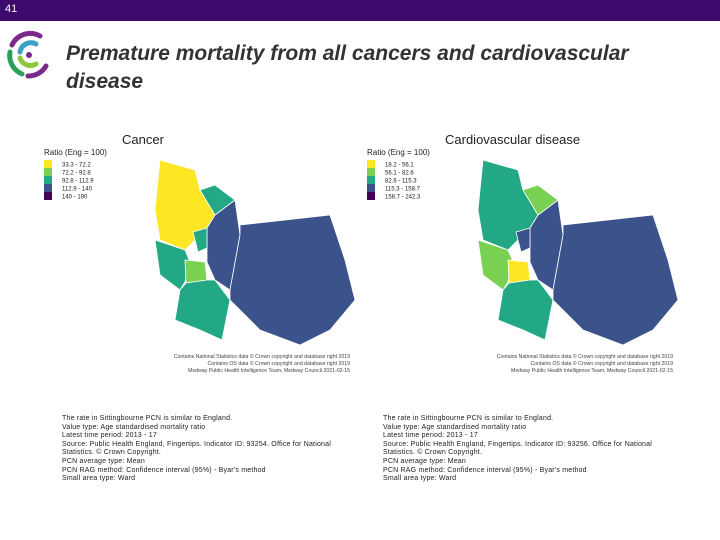  I want to click on legend-label: 82.6 - 115.3, so click(401, 182).